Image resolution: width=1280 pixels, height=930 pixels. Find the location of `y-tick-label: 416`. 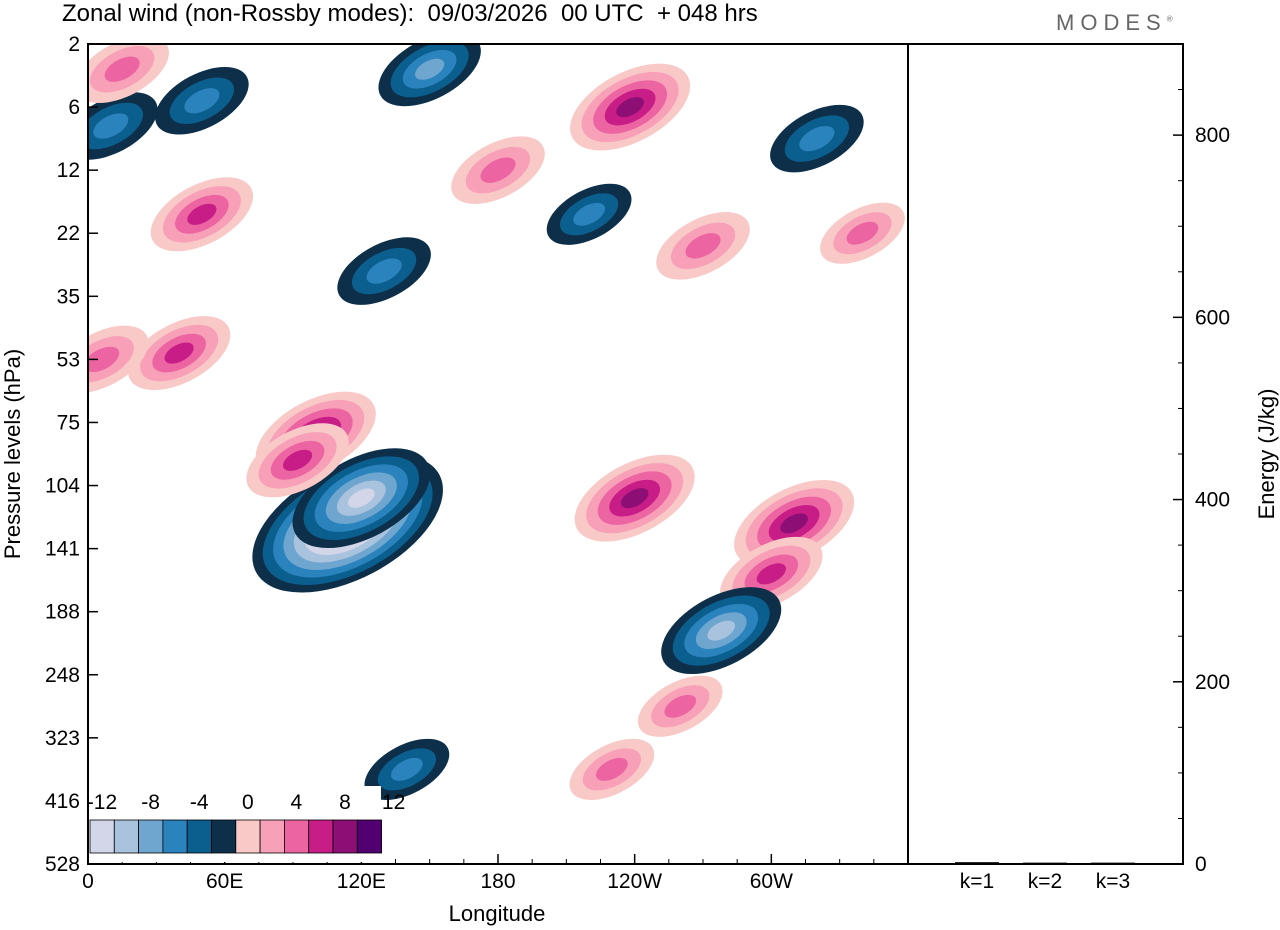

y-tick-label: 416 is located at coordinates (62, 801).